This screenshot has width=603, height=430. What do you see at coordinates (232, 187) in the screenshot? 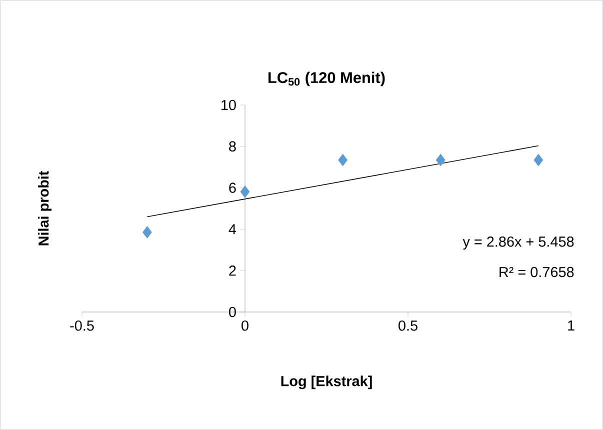
I see `y-tick-label: 6` at bounding box center [232, 187].